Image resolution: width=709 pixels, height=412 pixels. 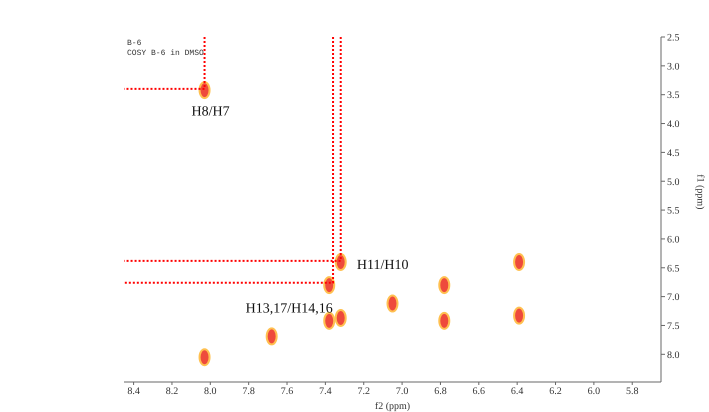 I want to click on x-tick-label: 7.8, so click(x=248, y=392).